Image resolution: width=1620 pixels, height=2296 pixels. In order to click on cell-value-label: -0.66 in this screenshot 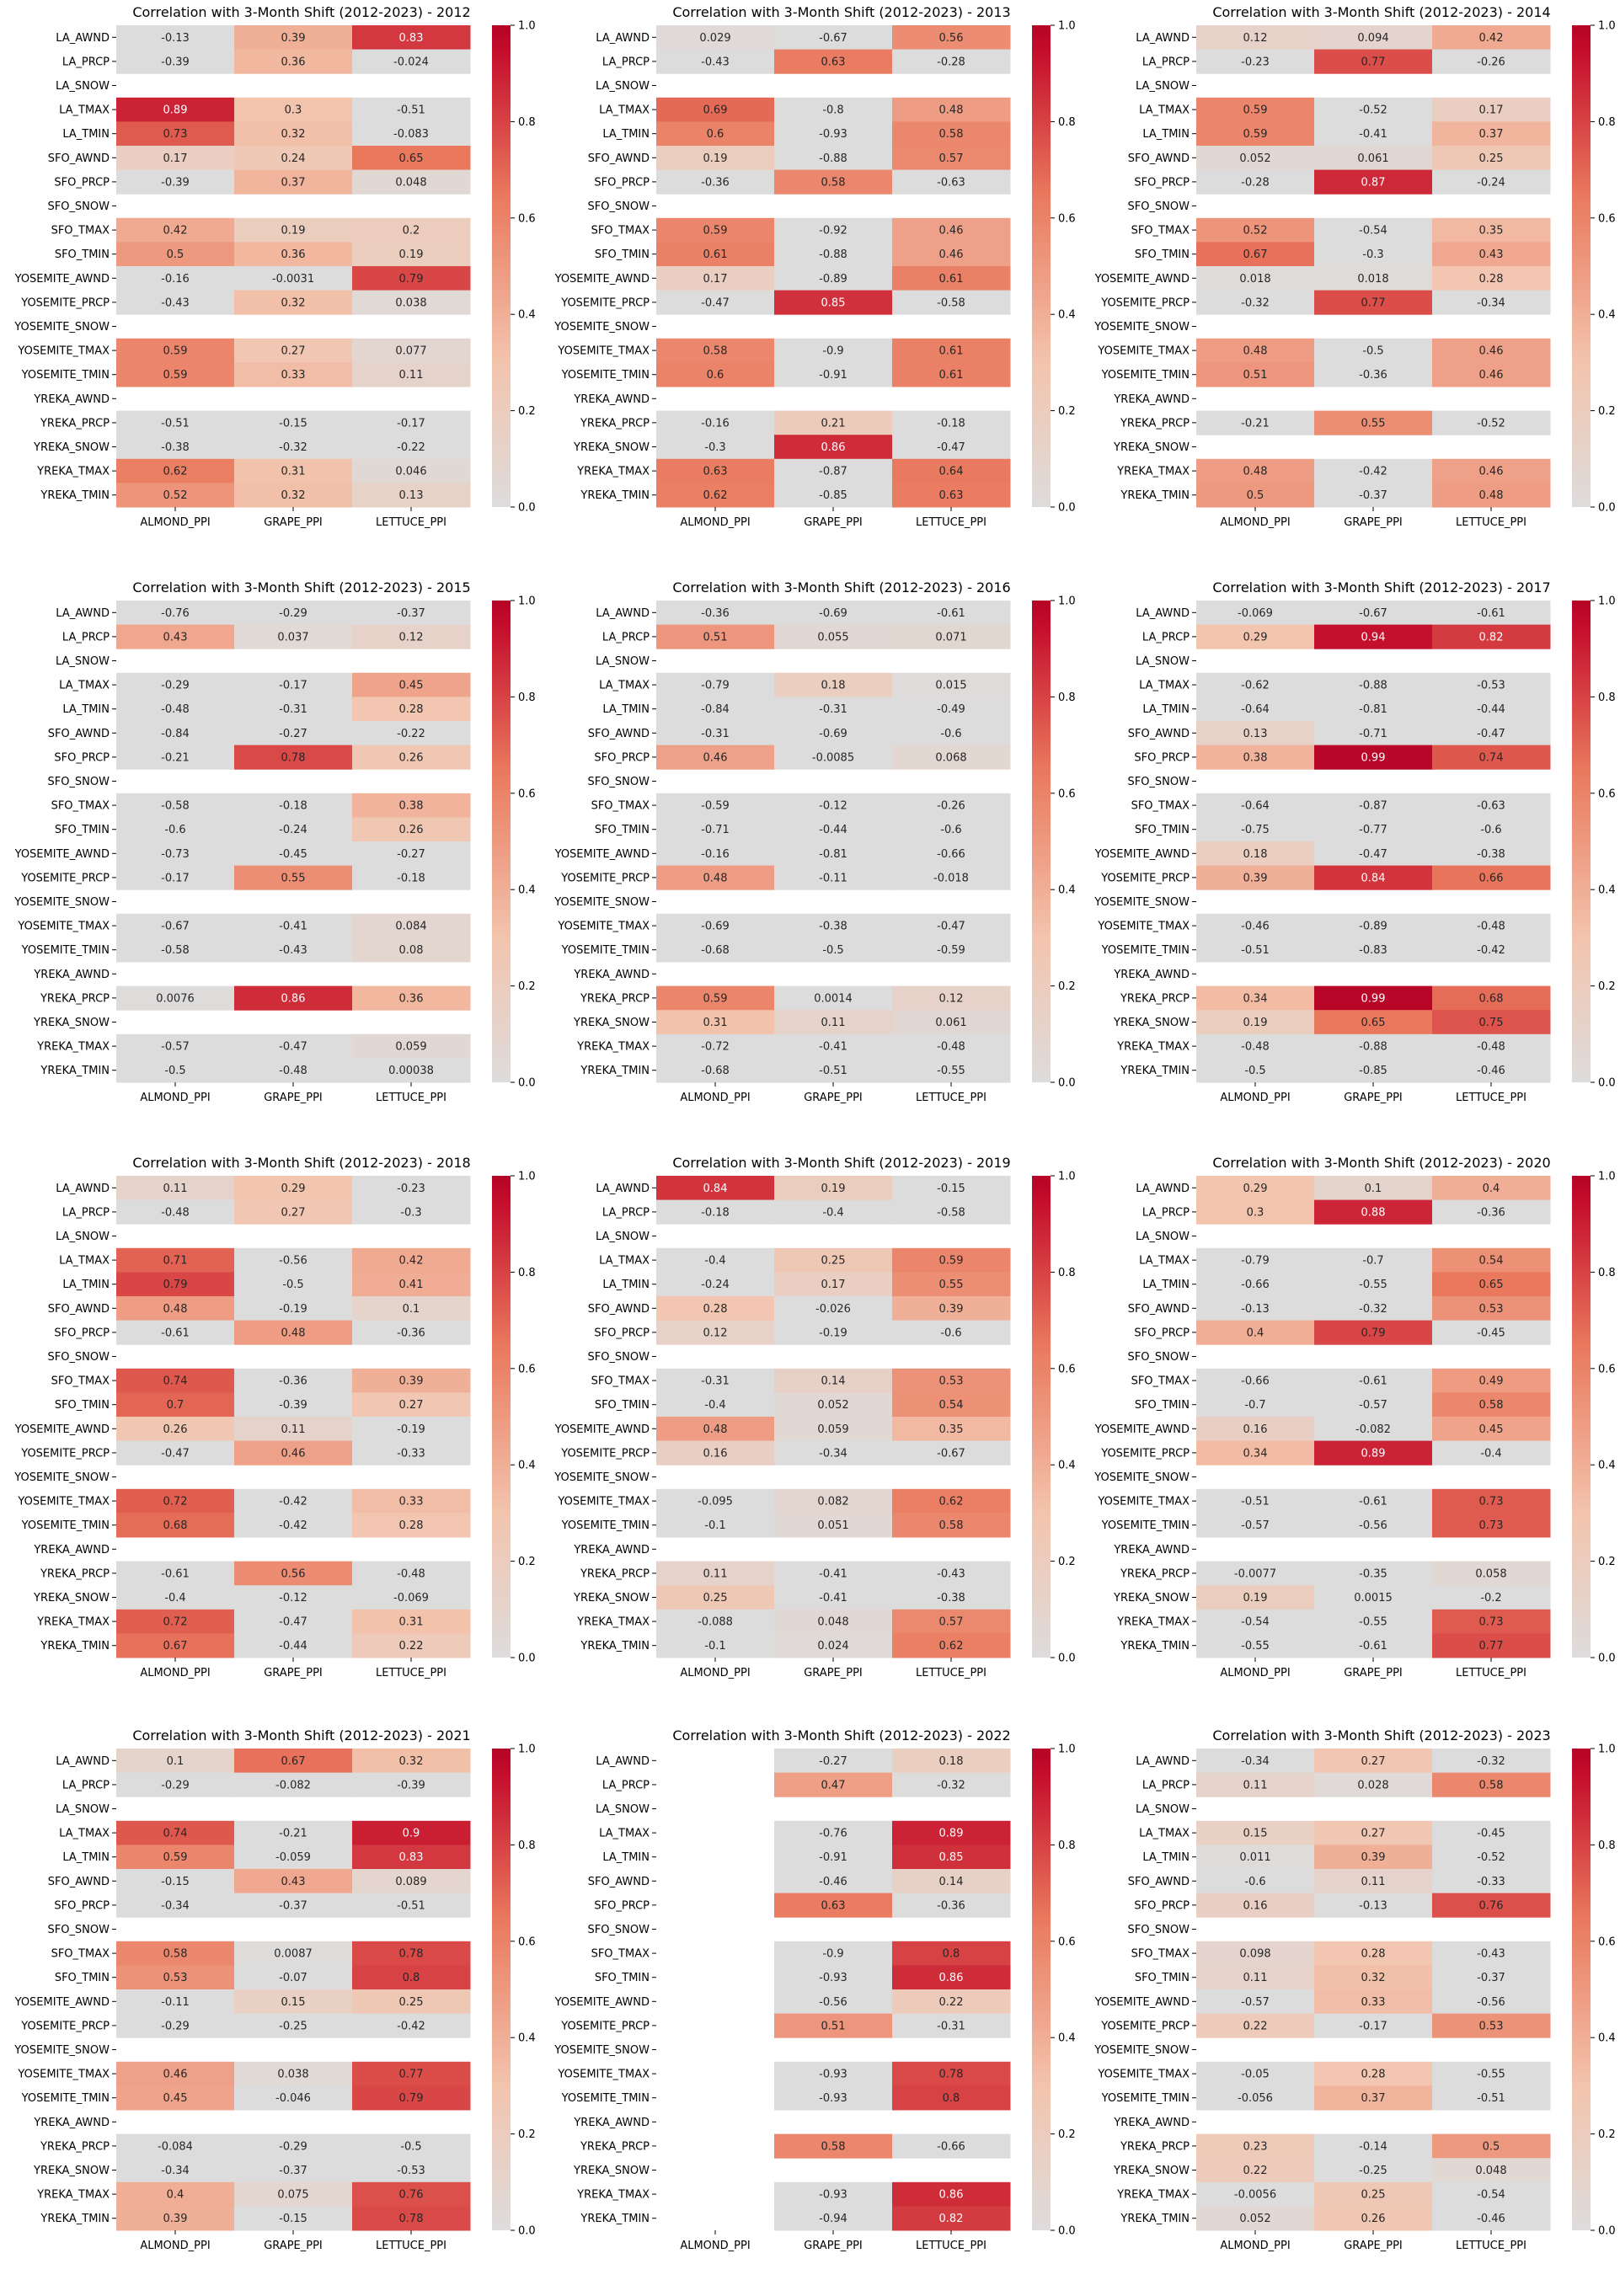, I will do `click(951, 854)`.